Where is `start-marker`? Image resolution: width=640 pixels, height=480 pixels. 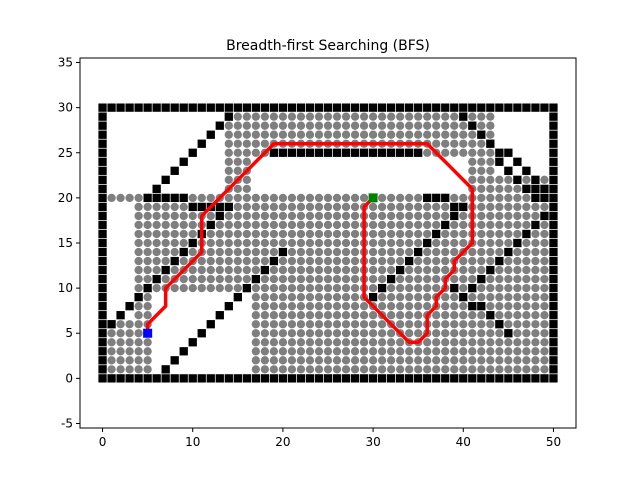 start-marker is located at coordinates (148, 333).